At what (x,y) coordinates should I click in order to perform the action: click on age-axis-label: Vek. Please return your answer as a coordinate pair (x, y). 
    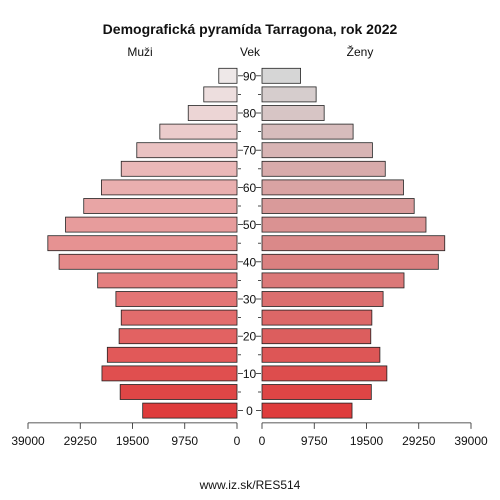
    Looking at the image, I should click on (250, 52).